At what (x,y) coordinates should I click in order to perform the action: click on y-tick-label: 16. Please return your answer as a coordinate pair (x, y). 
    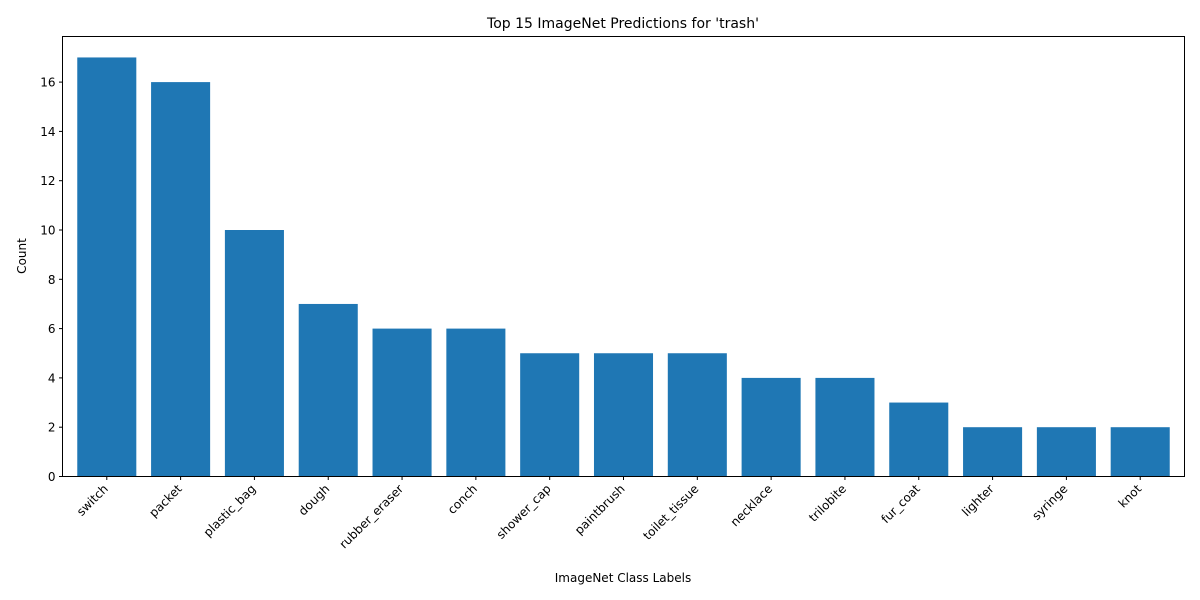
    Looking at the image, I should click on (47, 83).